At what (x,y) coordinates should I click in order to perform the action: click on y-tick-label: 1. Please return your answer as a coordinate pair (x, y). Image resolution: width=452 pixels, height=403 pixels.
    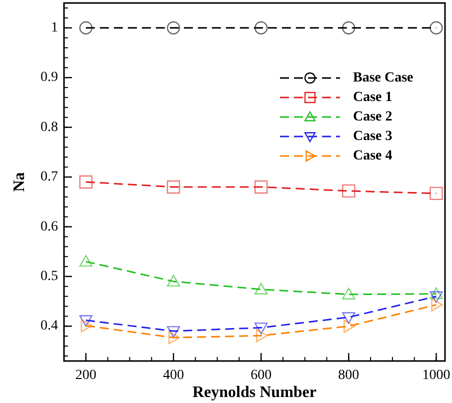
    Looking at the image, I should click on (54, 28).